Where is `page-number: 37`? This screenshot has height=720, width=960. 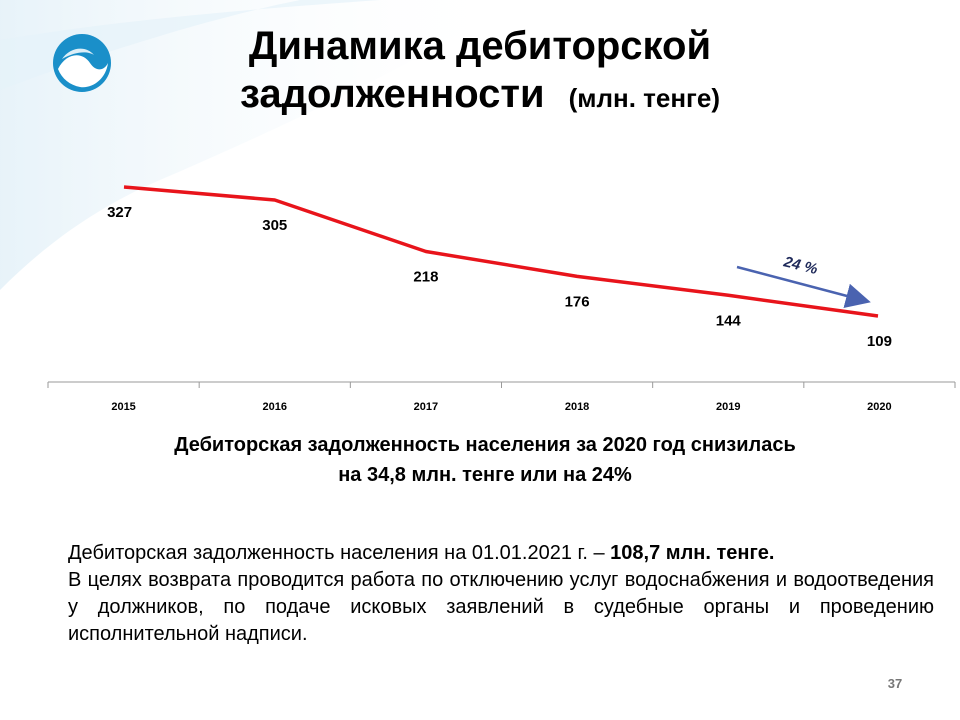
page-number: 37 is located at coordinates (895, 683).